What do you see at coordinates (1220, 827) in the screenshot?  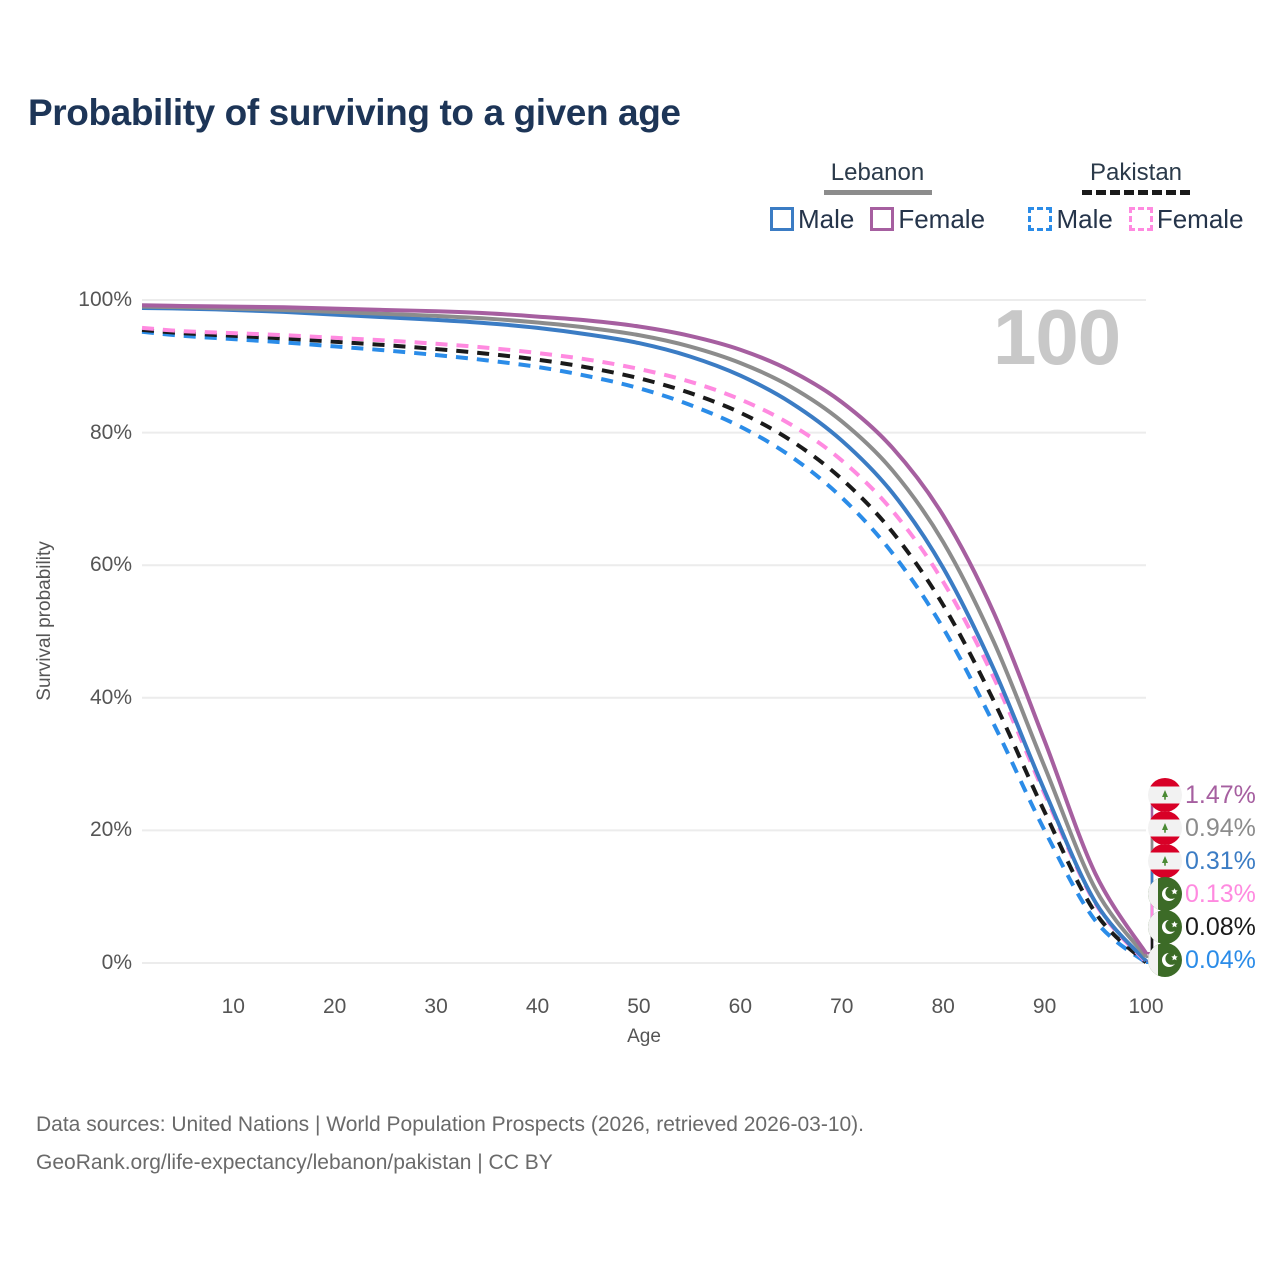 I see `end-label-value: 0.94%` at bounding box center [1220, 827].